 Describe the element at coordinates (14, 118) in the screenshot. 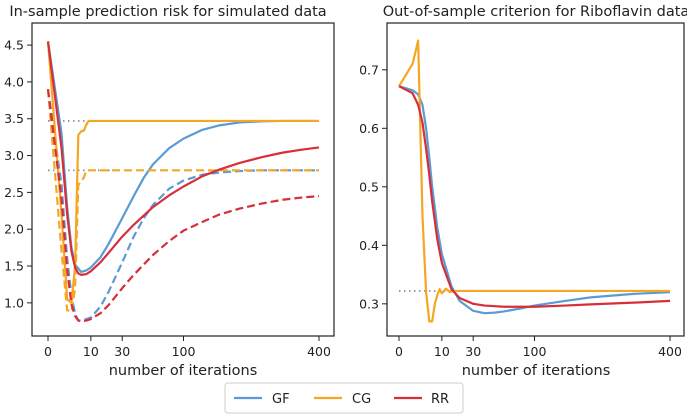

I see `y-tick-label: 3.5` at that location.